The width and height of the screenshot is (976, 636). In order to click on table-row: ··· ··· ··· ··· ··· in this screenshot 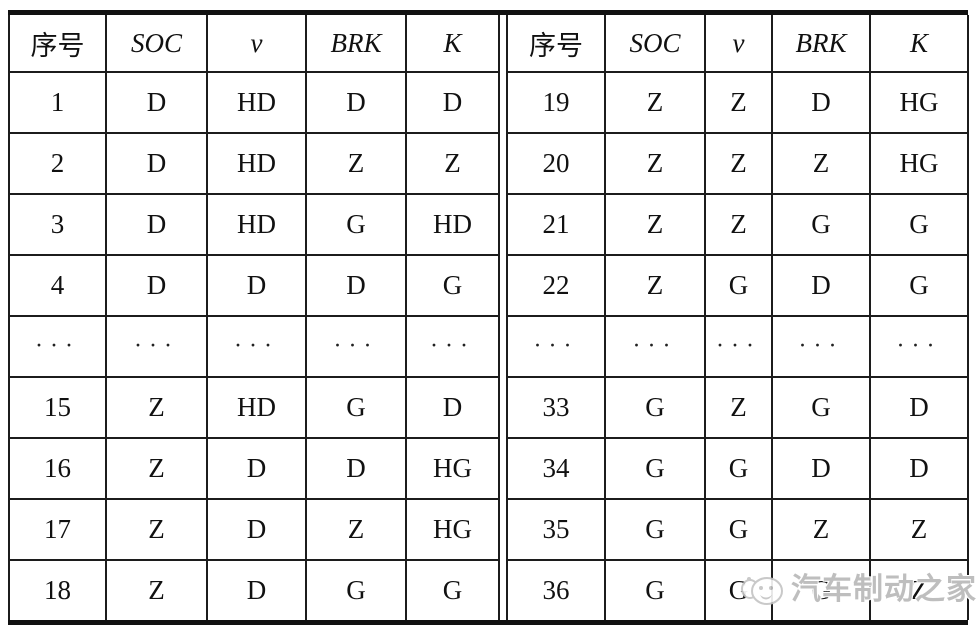, I will do `click(254, 346)`.